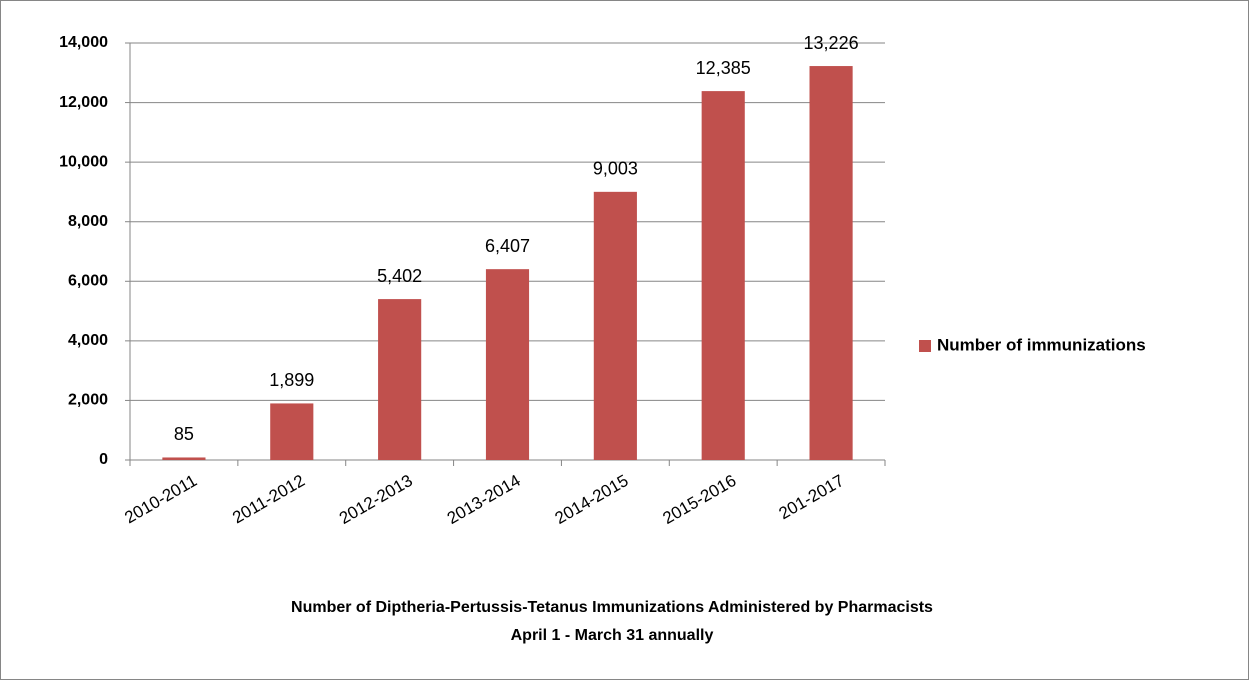  I want to click on data-label: 1,899, so click(291, 380).